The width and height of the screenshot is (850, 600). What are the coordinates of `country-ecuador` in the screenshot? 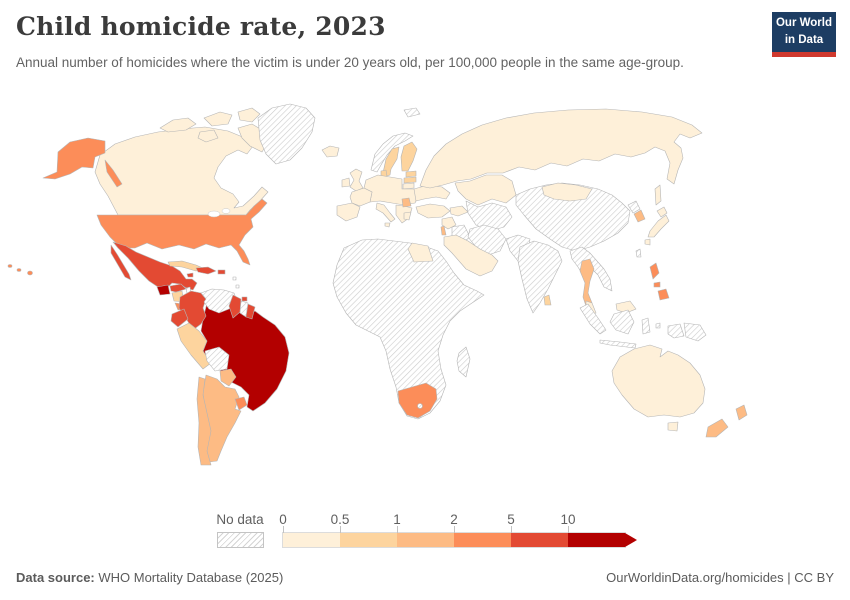 It's located at (179, 318).